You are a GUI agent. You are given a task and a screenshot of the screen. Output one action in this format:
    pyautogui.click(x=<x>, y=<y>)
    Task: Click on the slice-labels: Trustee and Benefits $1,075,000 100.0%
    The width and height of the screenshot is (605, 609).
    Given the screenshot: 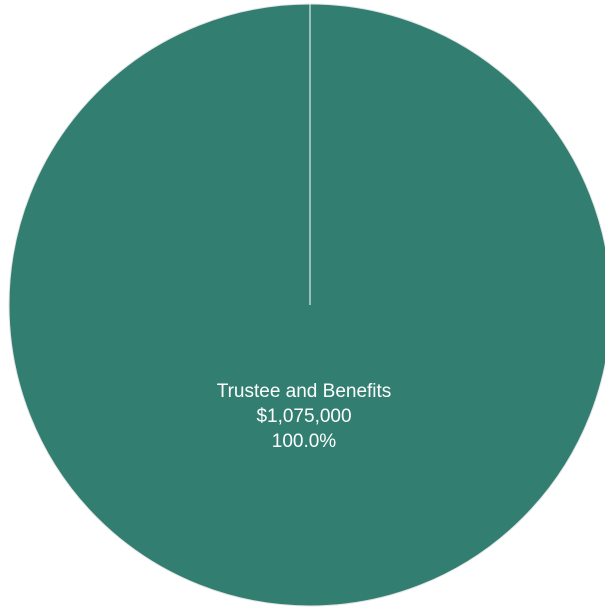 What is the action you would take?
    pyautogui.click(x=304, y=416)
    